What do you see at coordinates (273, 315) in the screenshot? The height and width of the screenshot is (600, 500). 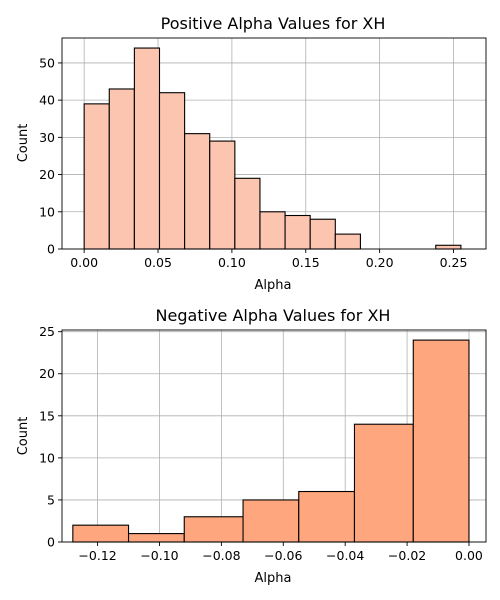 I see `chart-title: Negative Alpha Values for XH` at bounding box center [273, 315].